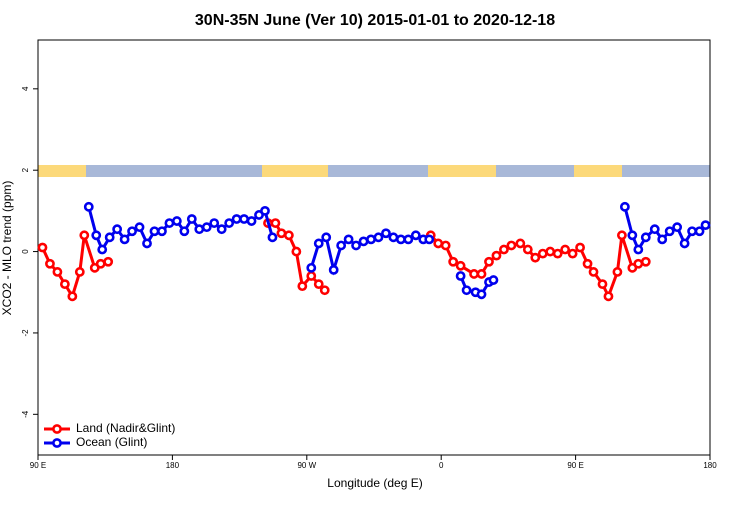 This screenshot has width=750, height=505. Describe the element at coordinates (306, 465) in the screenshot. I see `x-tick-label: 90 W` at that location.